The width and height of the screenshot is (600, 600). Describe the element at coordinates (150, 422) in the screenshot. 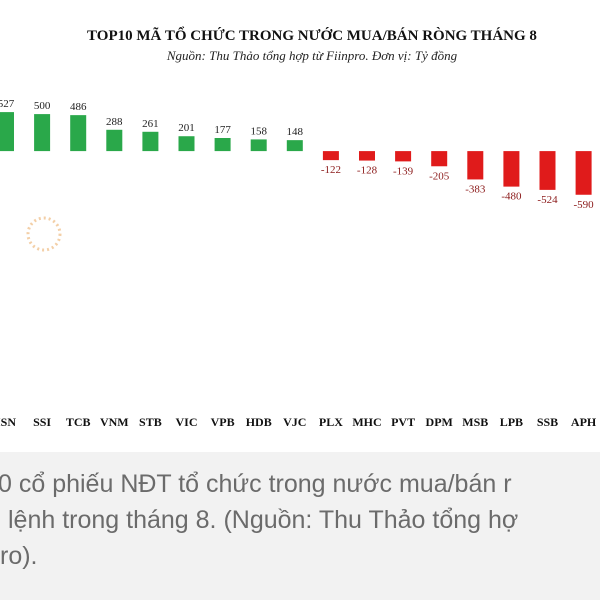

I see `x-tick-label: STB` at that location.